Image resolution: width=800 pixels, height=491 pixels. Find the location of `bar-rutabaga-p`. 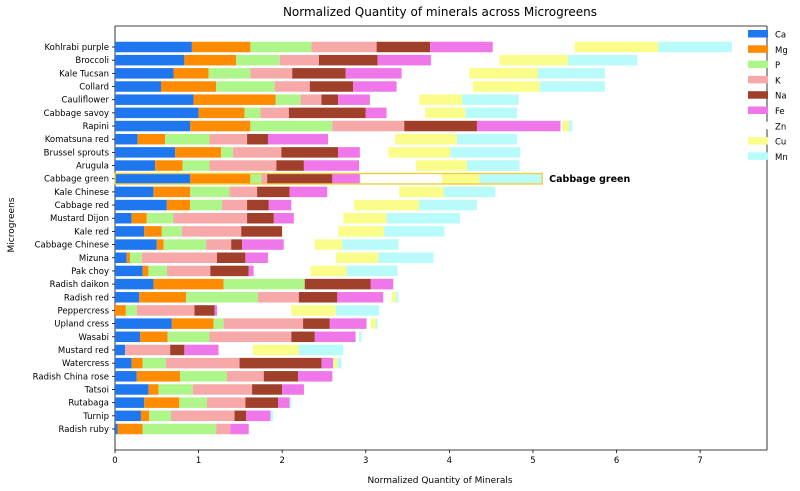

bar-rutabaga-p is located at coordinates (193, 402).